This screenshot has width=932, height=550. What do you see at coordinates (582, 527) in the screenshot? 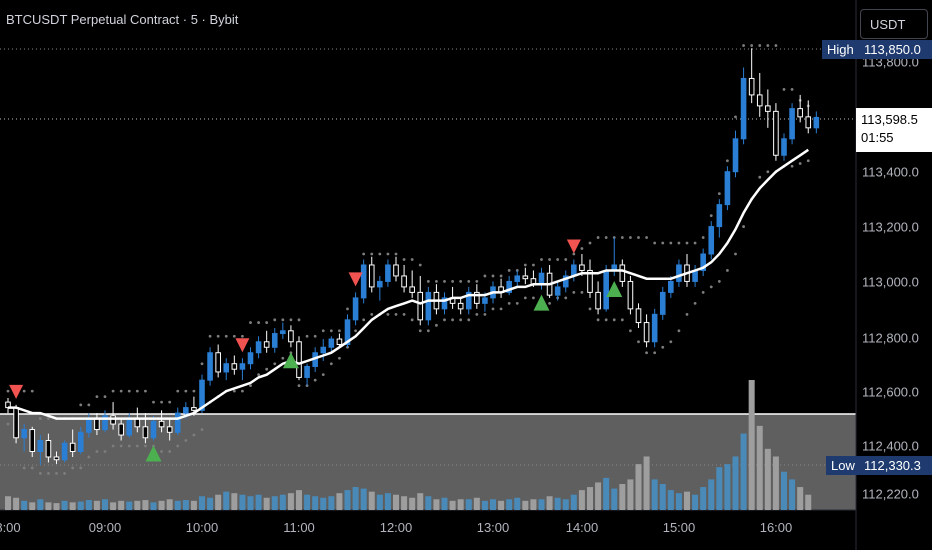
I see `time-axis-label: 14:00` at bounding box center [582, 527].